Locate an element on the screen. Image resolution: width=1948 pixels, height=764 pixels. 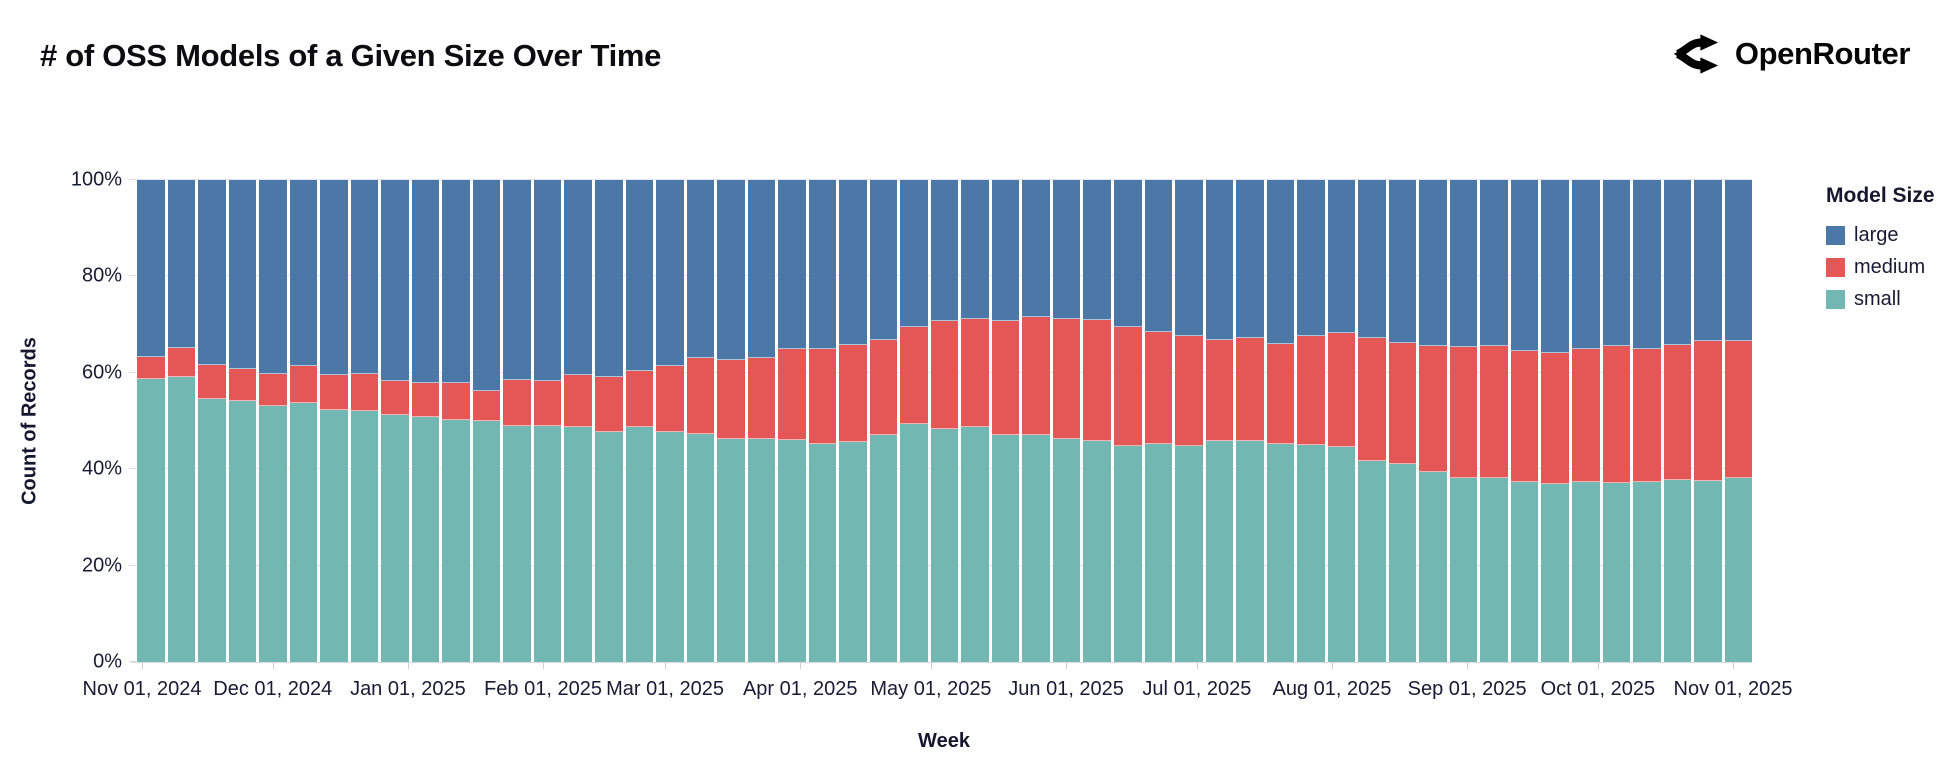
legend-entry-medium: medium is located at coordinates (1886, 267).